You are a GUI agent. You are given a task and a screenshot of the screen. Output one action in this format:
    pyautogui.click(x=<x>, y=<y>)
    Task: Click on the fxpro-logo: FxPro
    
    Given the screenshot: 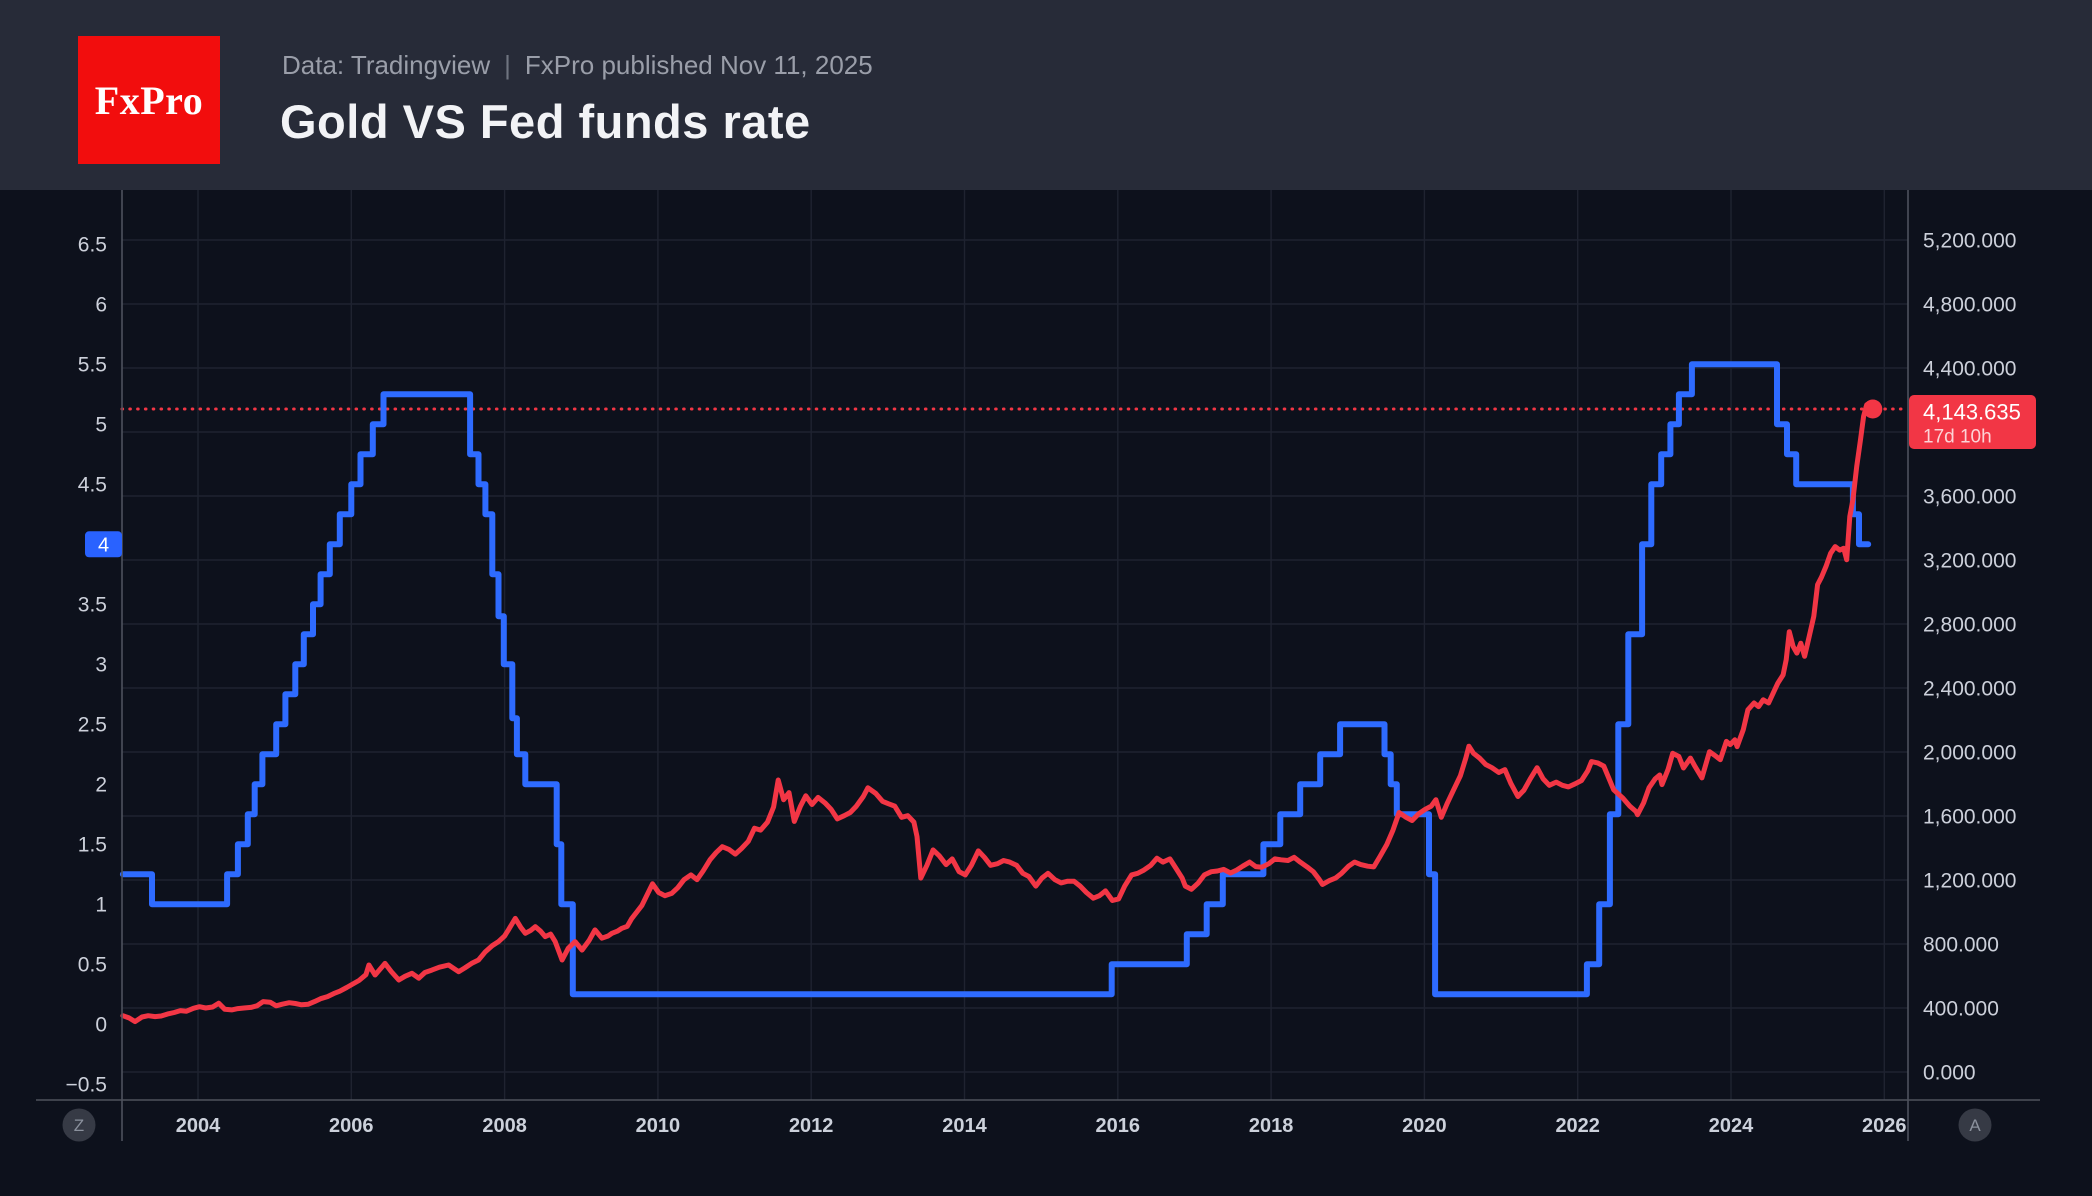 What is the action you would take?
    pyautogui.click(x=149, y=100)
    